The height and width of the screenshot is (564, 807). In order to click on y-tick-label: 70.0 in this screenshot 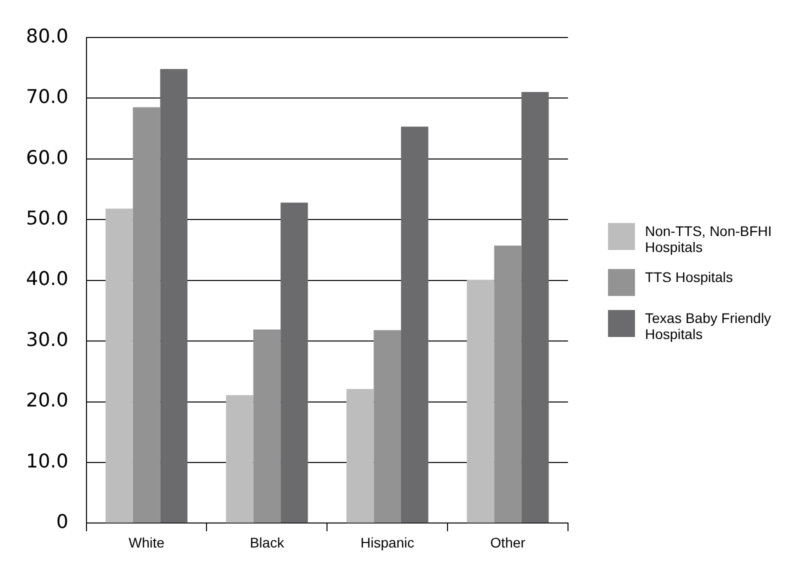, I will do `click(47, 97)`.